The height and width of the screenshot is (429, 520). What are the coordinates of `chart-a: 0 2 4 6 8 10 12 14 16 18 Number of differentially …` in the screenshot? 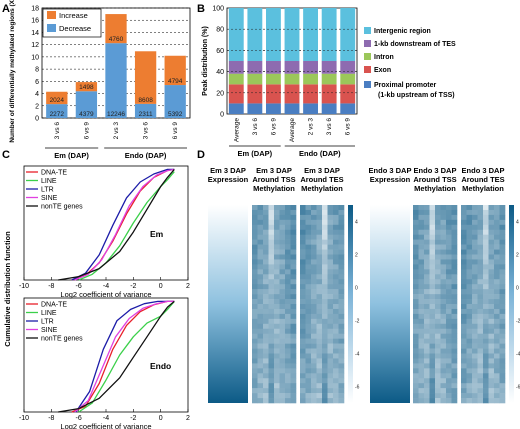 It's located at (100, 80).